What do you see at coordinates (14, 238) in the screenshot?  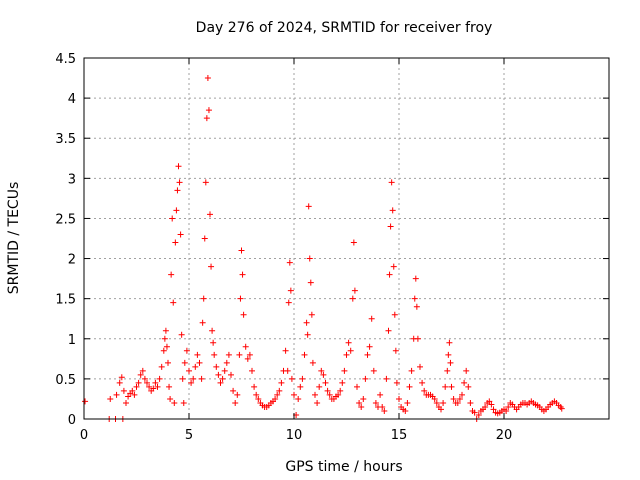 I see `y-axis-label: SRMTID / TECUs` at bounding box center [14, 238].